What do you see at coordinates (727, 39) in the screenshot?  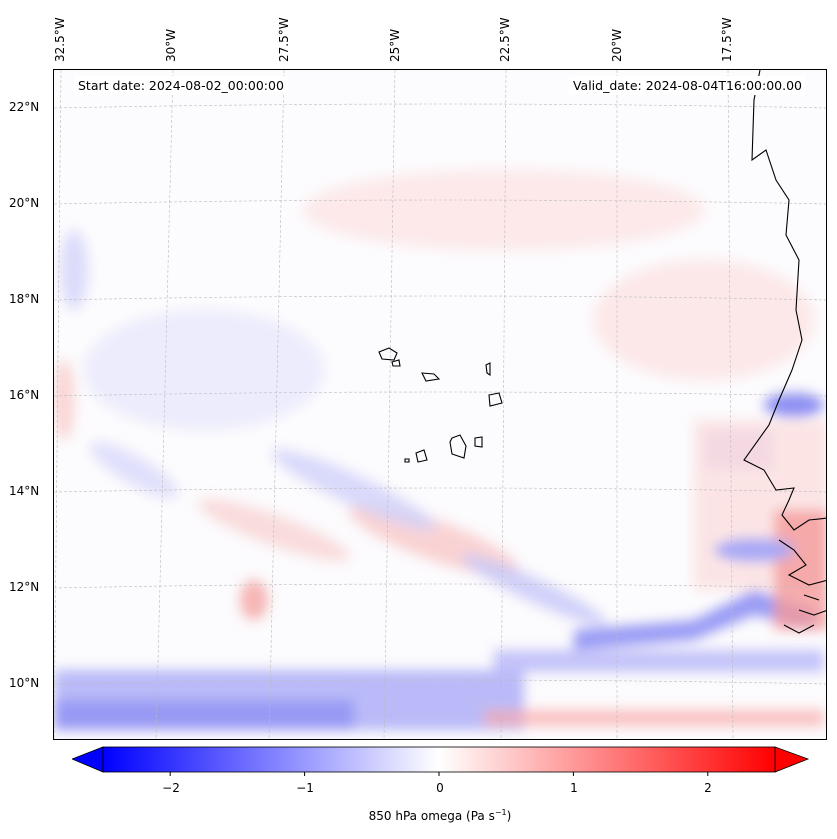 I see `lon-label: 17.5°W` at bounding box center [727, 39].